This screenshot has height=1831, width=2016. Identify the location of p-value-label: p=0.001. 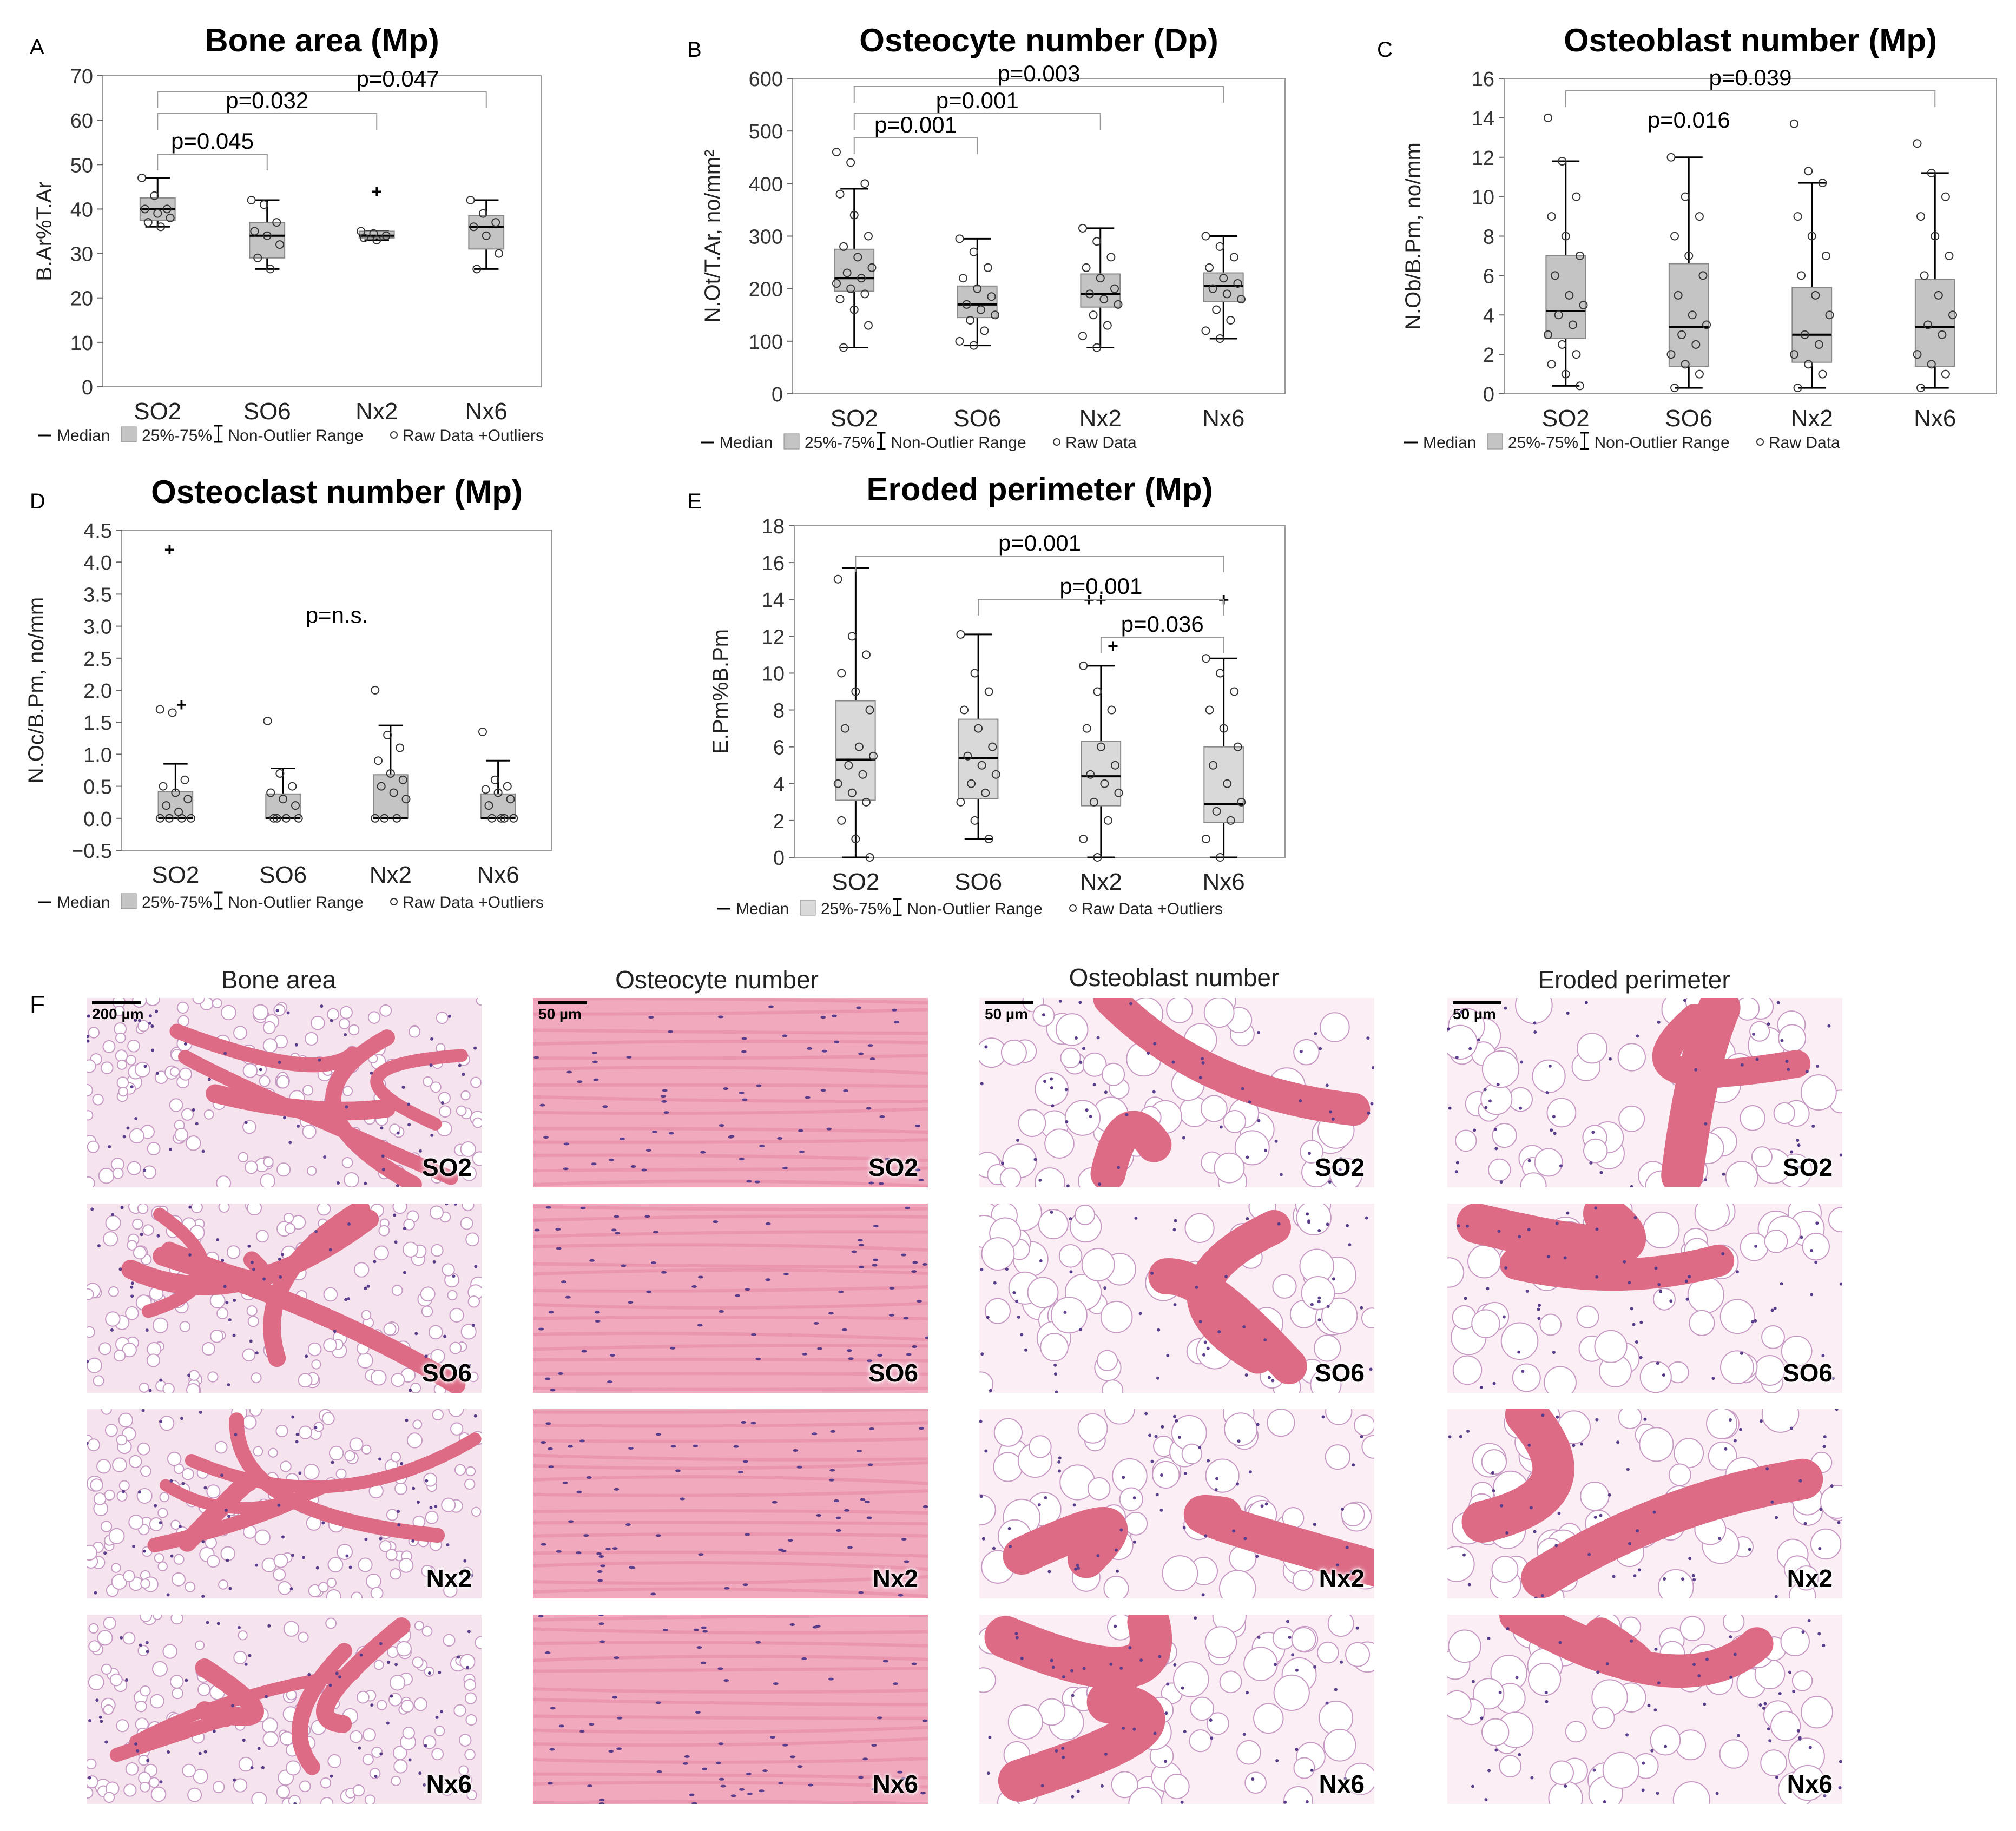
(1039, 543).